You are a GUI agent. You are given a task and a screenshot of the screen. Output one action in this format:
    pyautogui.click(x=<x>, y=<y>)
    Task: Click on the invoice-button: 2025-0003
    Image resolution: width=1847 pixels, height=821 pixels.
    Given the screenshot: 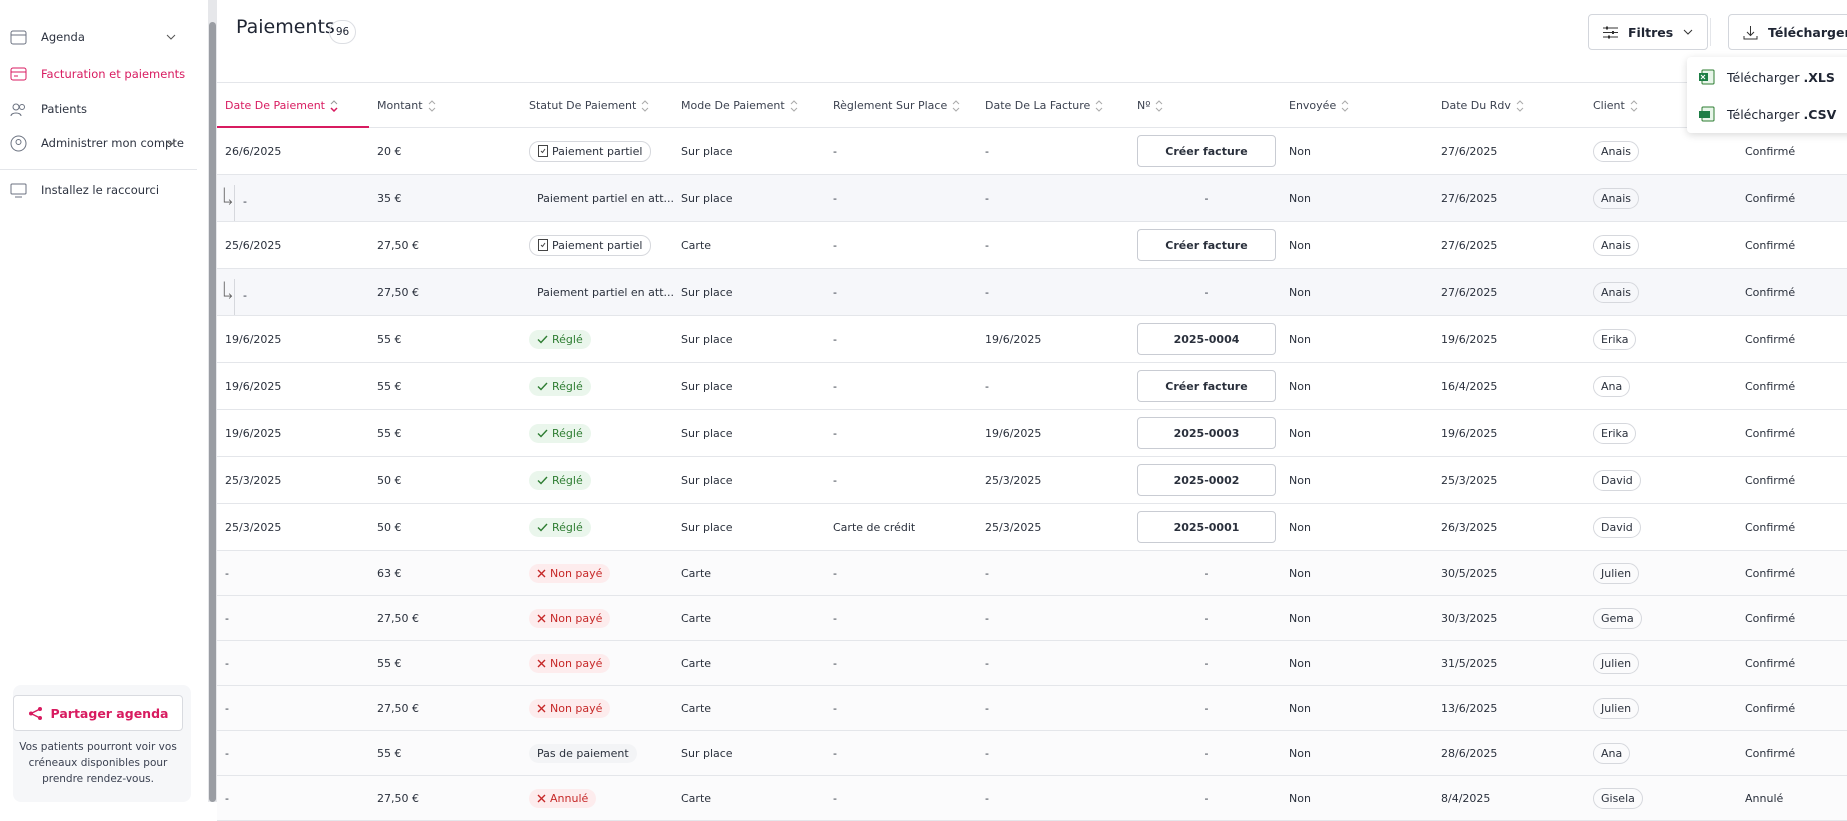 What is the action you would take?
    pyautogui.click(x=1206, y=433)
    